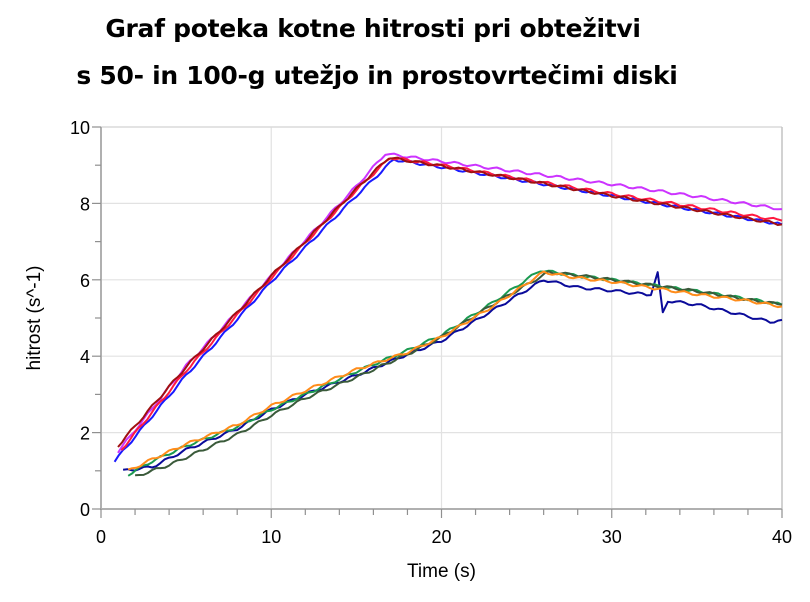 This screenshot has height=602, width=810. Describe the element at coordinates (85, 281) in the screenshot. I see `y-tick-label: 6` at that location.